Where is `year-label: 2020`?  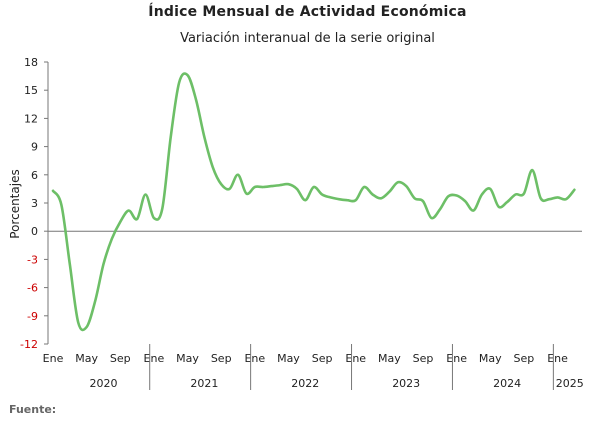 year-label: 2020 is located at coordinates (103, 383).